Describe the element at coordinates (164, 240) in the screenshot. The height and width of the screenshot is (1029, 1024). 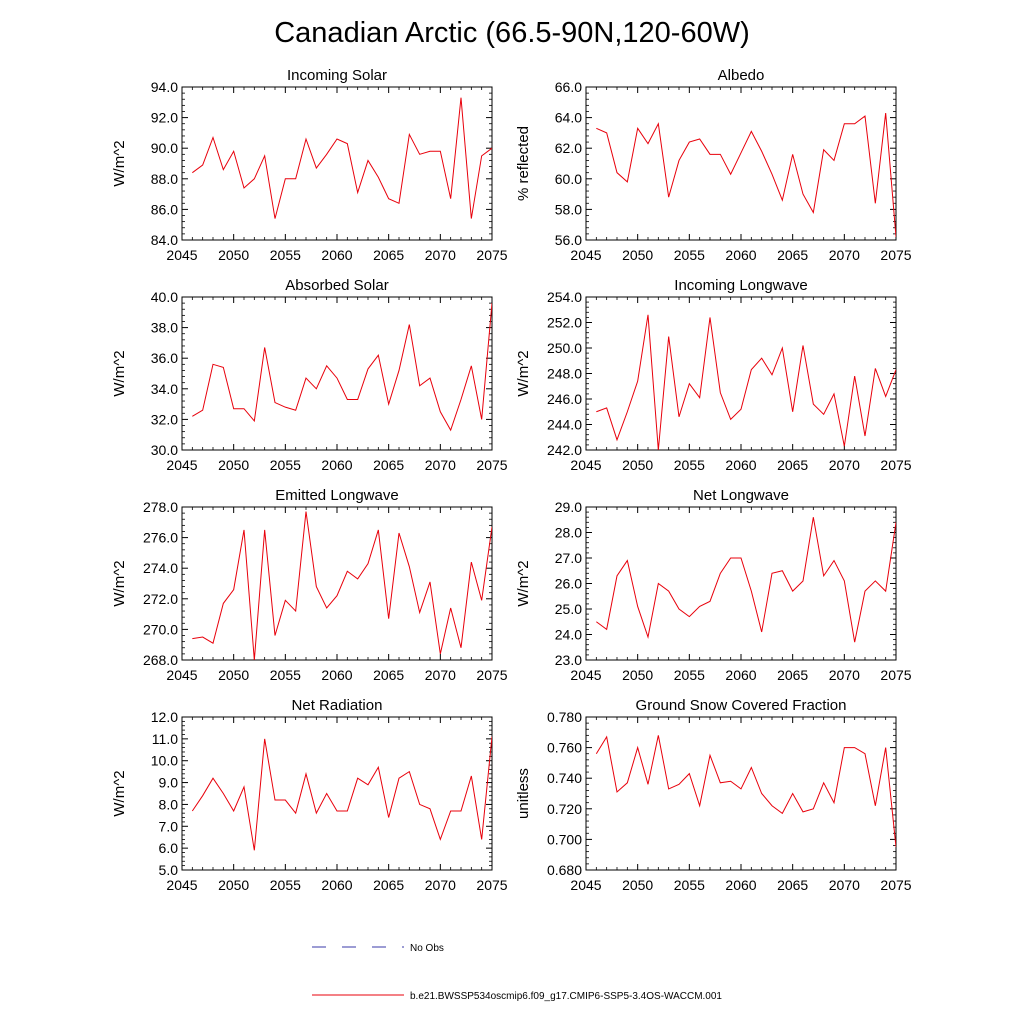
I see `incoming-solar-ytick-label: 84.0` at that location.